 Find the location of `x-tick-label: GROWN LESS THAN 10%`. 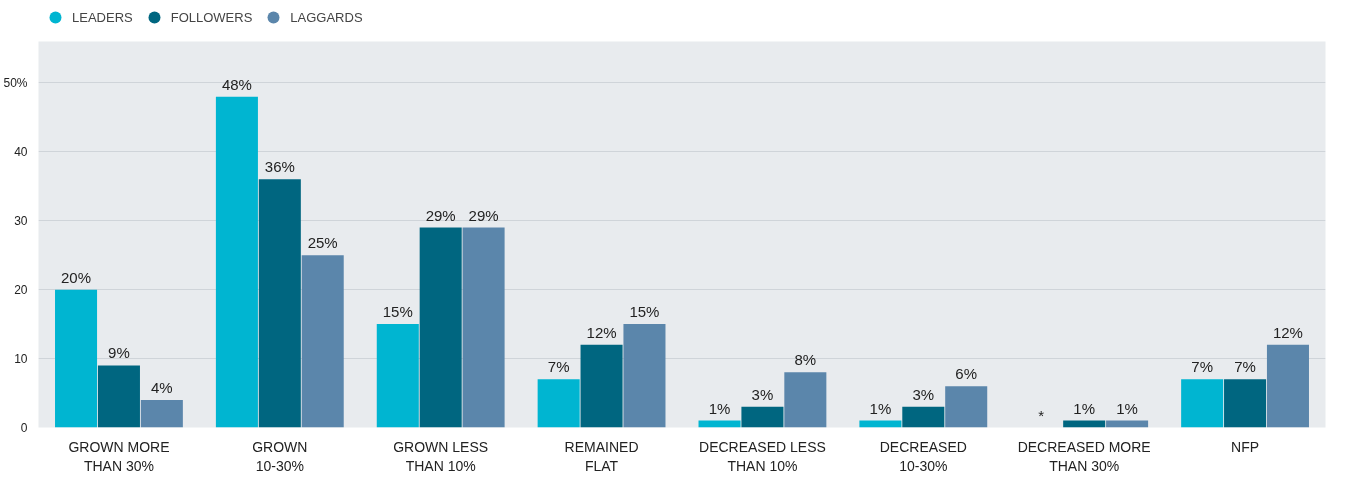

x-tick-label: GROWN LESS THAN 10% is located at coordinates (441, 456).